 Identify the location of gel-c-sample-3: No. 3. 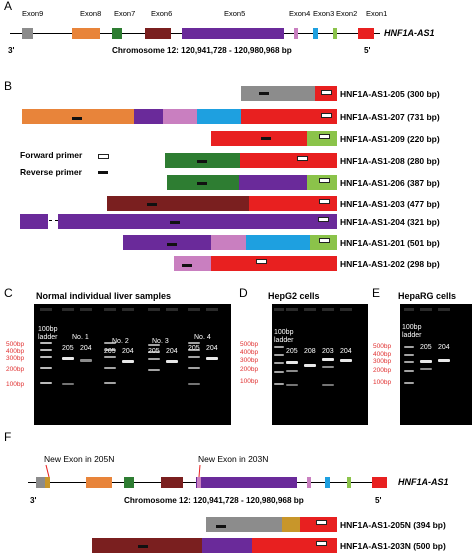
(160, 341).